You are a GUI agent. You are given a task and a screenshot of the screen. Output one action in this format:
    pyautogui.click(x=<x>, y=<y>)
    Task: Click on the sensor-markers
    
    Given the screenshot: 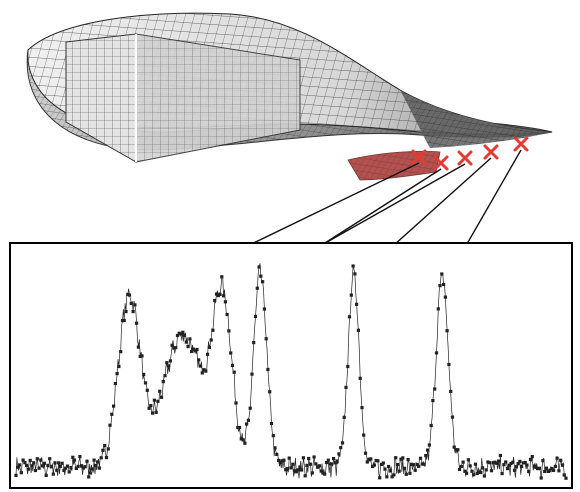 What is the action you would take?
    pyautogui.click(x=470, y=153)
    